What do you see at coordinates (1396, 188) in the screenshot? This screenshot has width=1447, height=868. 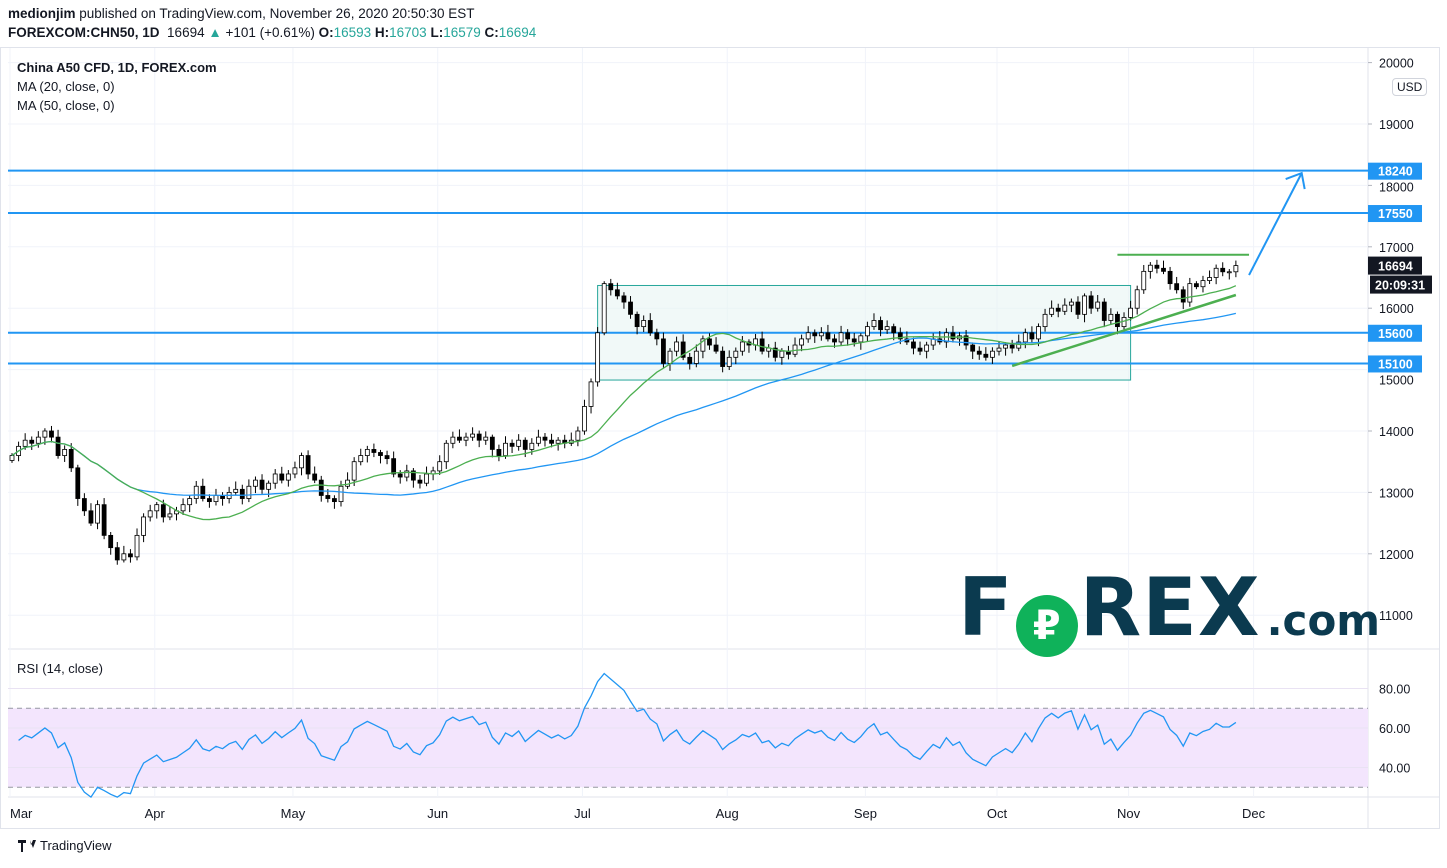 I see `price-tick-label: 18000` at bounding box center [1396, 188].